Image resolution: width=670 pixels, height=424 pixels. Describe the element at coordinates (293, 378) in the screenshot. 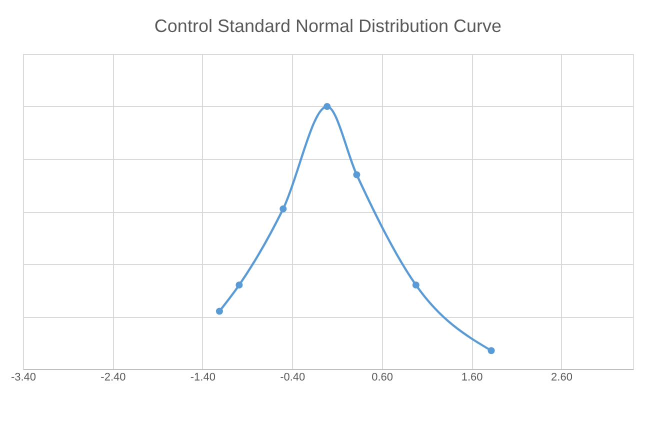

I see `x-tick-label: -0.40` at that location.